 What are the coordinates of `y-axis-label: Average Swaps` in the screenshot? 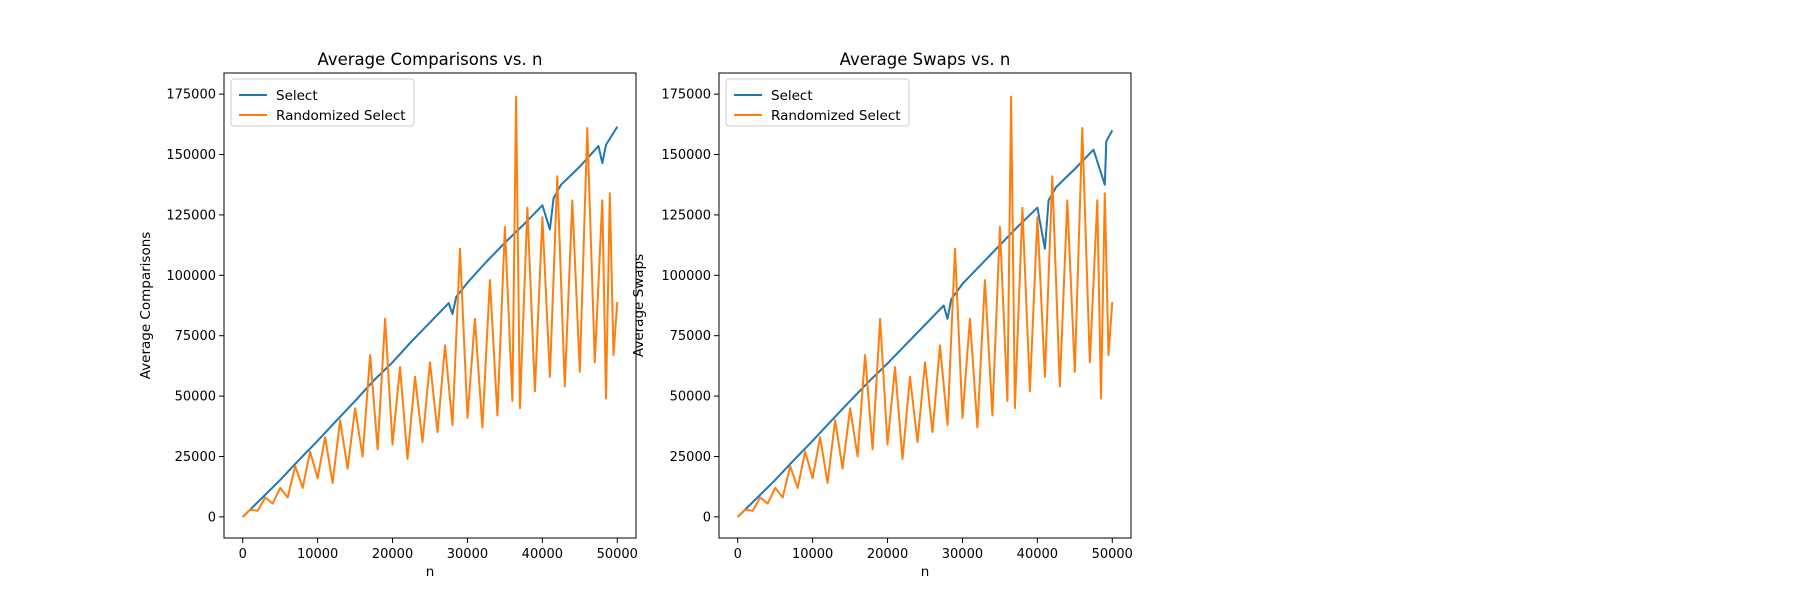 It's located at (639, 305).